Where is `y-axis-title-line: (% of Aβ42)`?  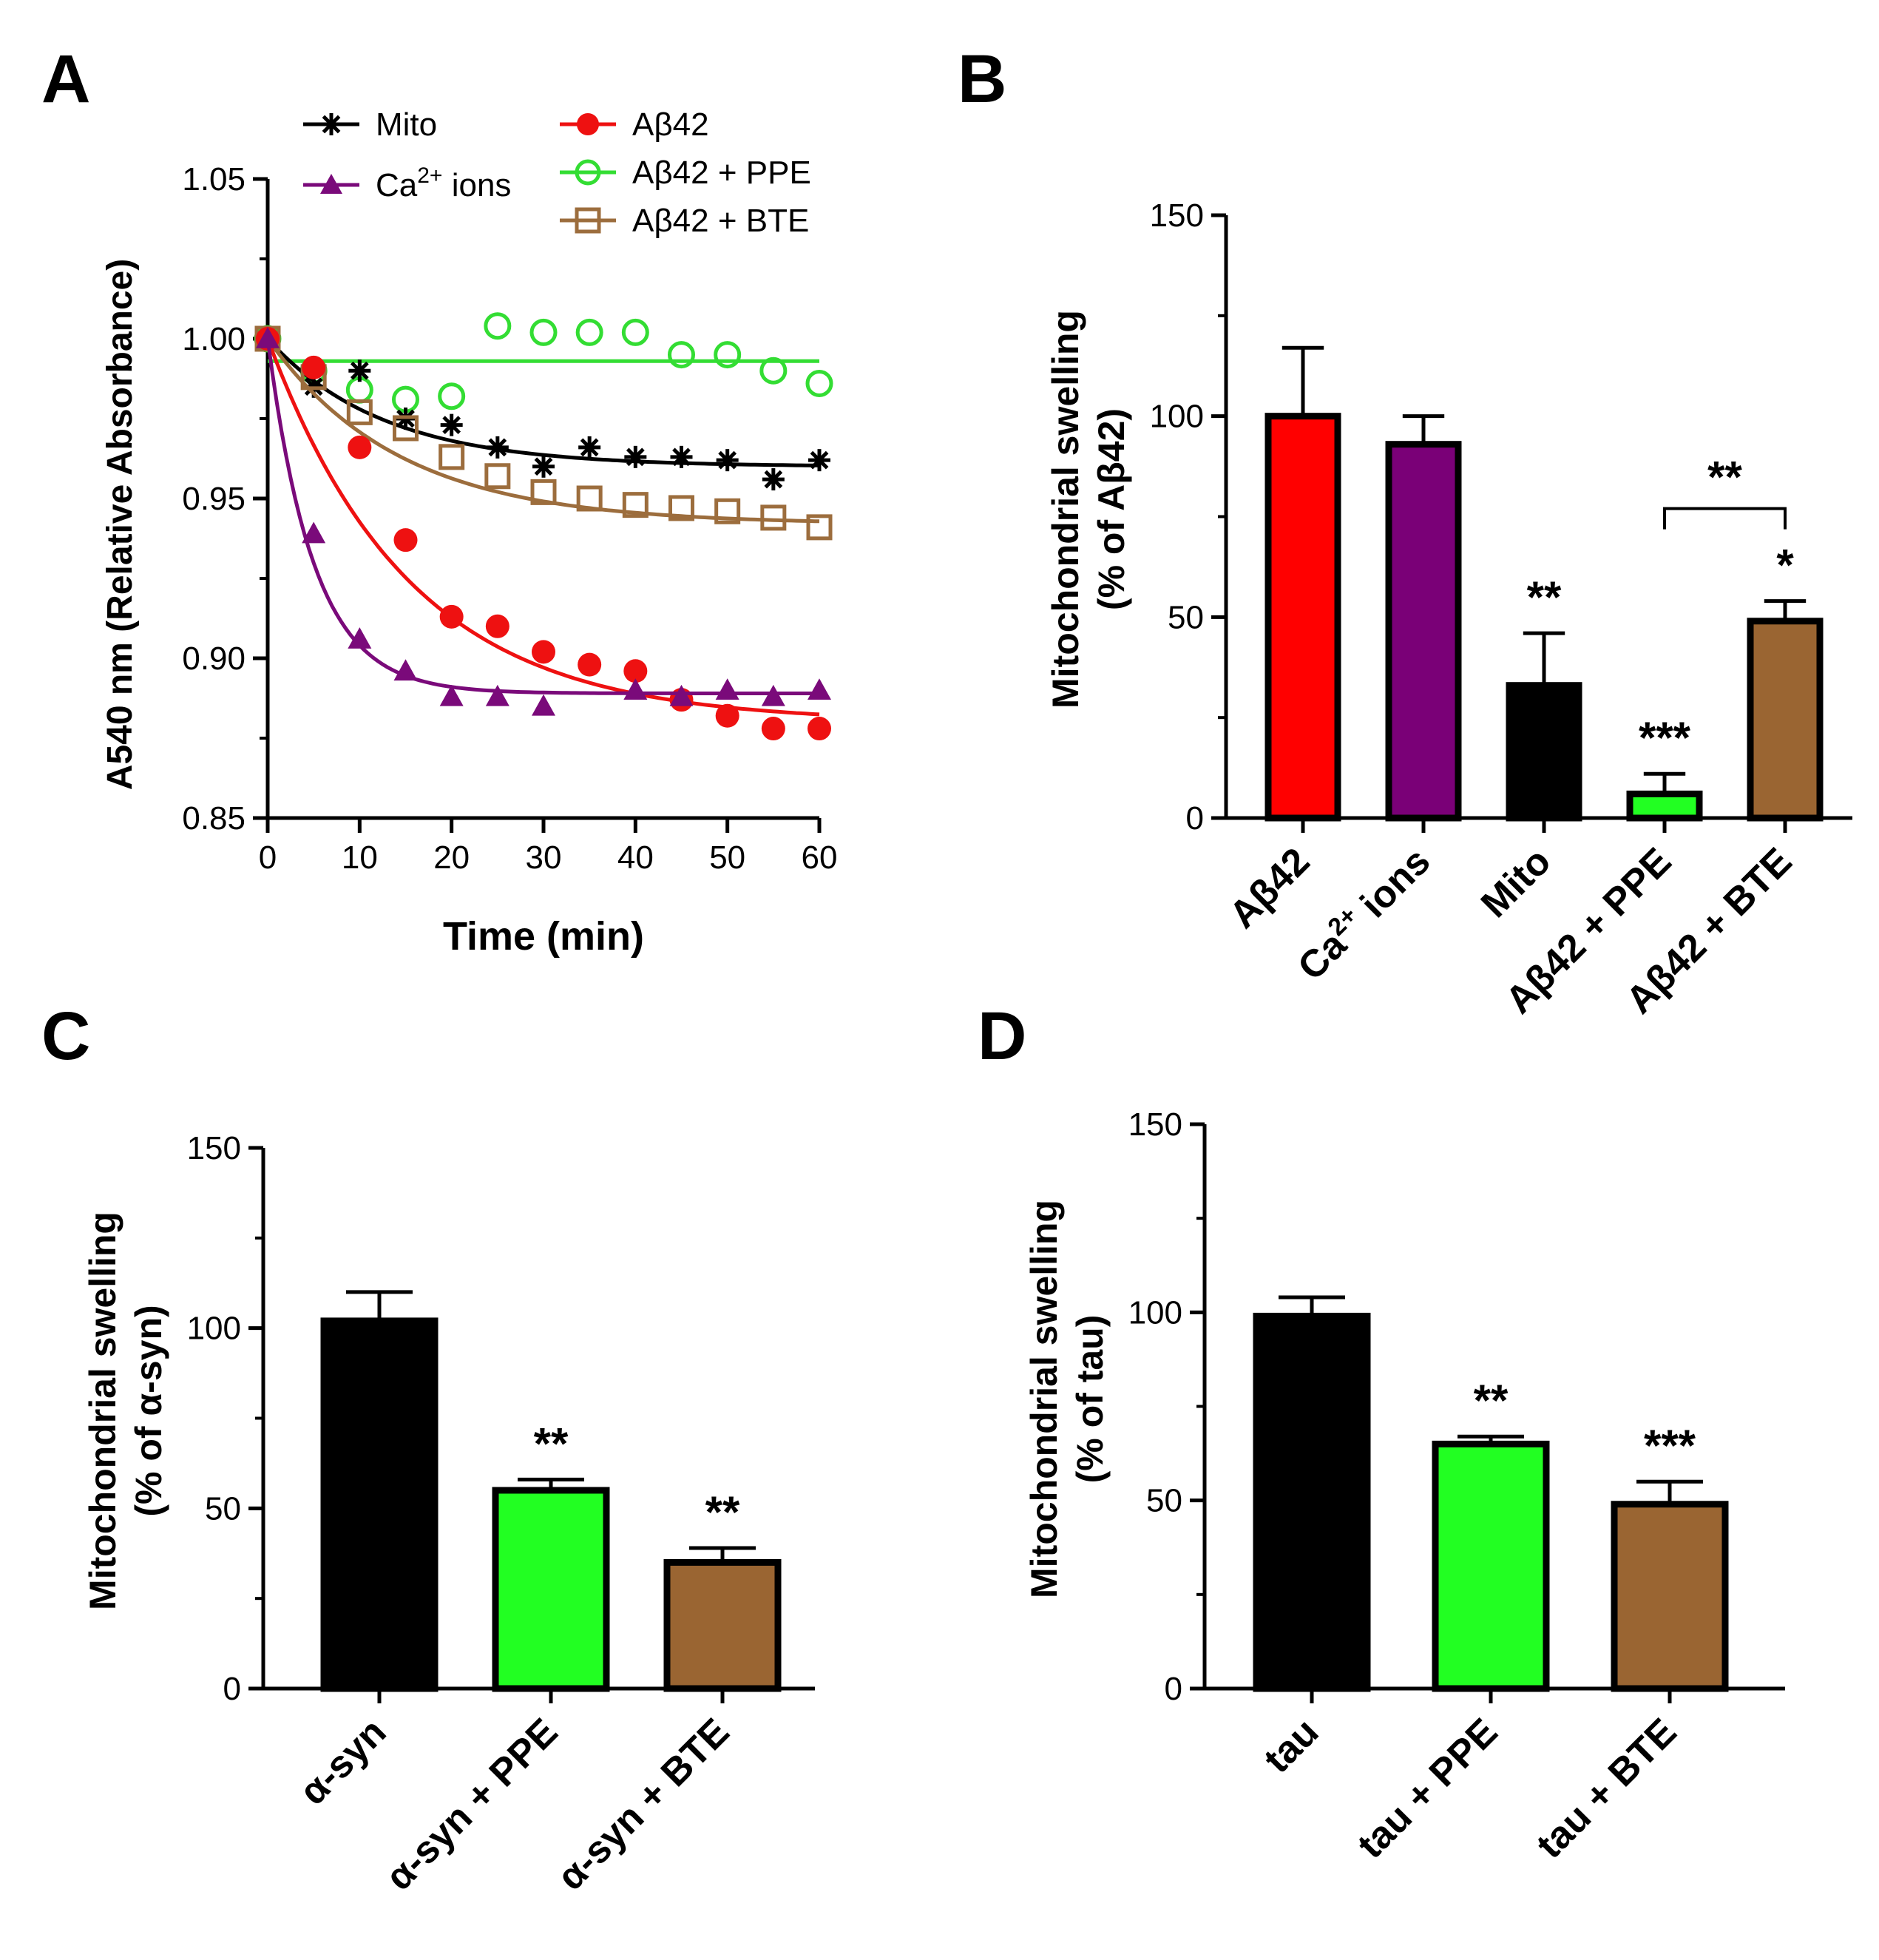 y-axis-title-line: (% of Aβ42) is located at coordinates (1111, 509).